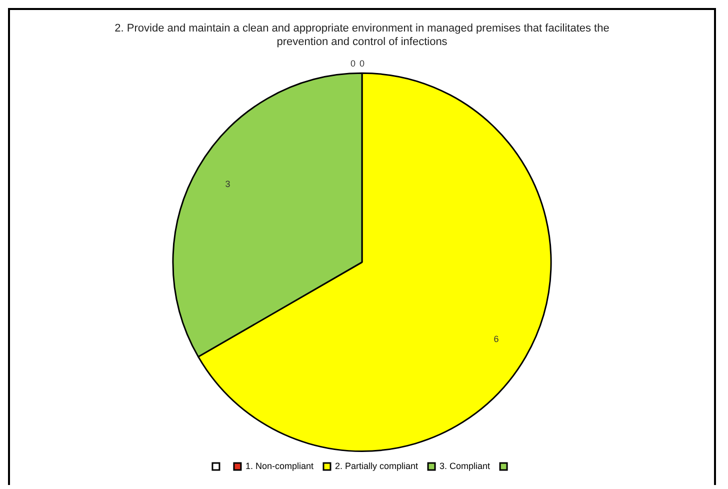 This screenshot has width=728, height=489. I want to click on legend-label: 2. Partially compliant, so click(376, 465).